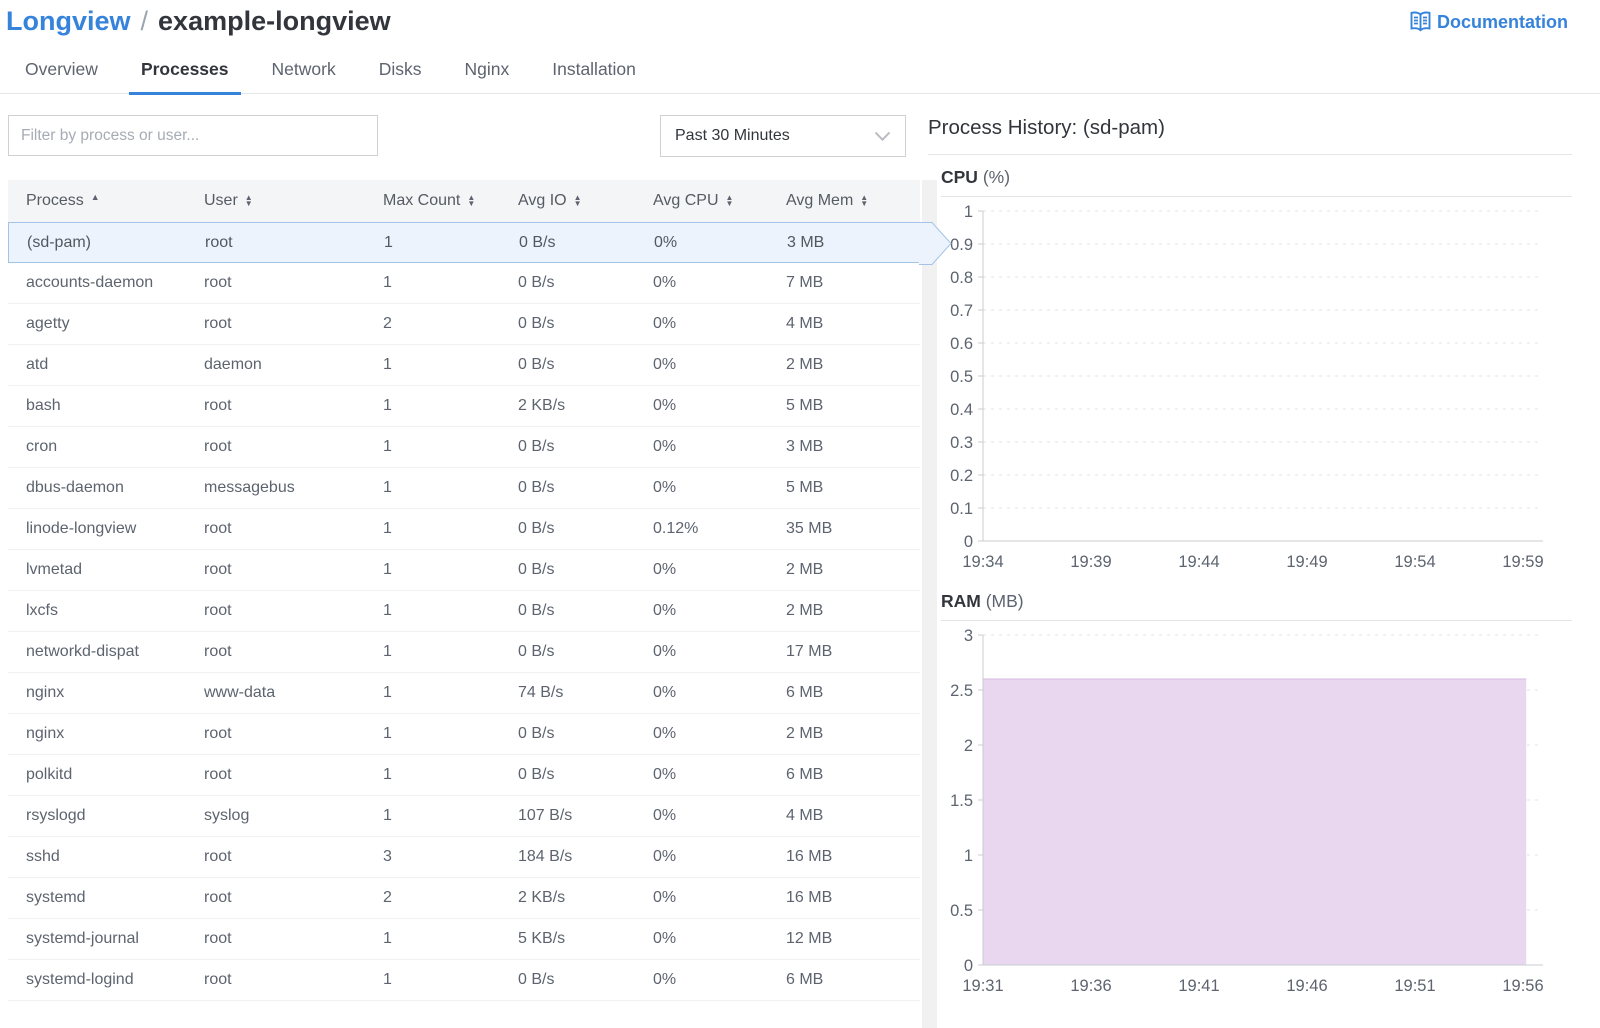  I want to click on column-header-user: User ▲ ▼, so click(293, 201).